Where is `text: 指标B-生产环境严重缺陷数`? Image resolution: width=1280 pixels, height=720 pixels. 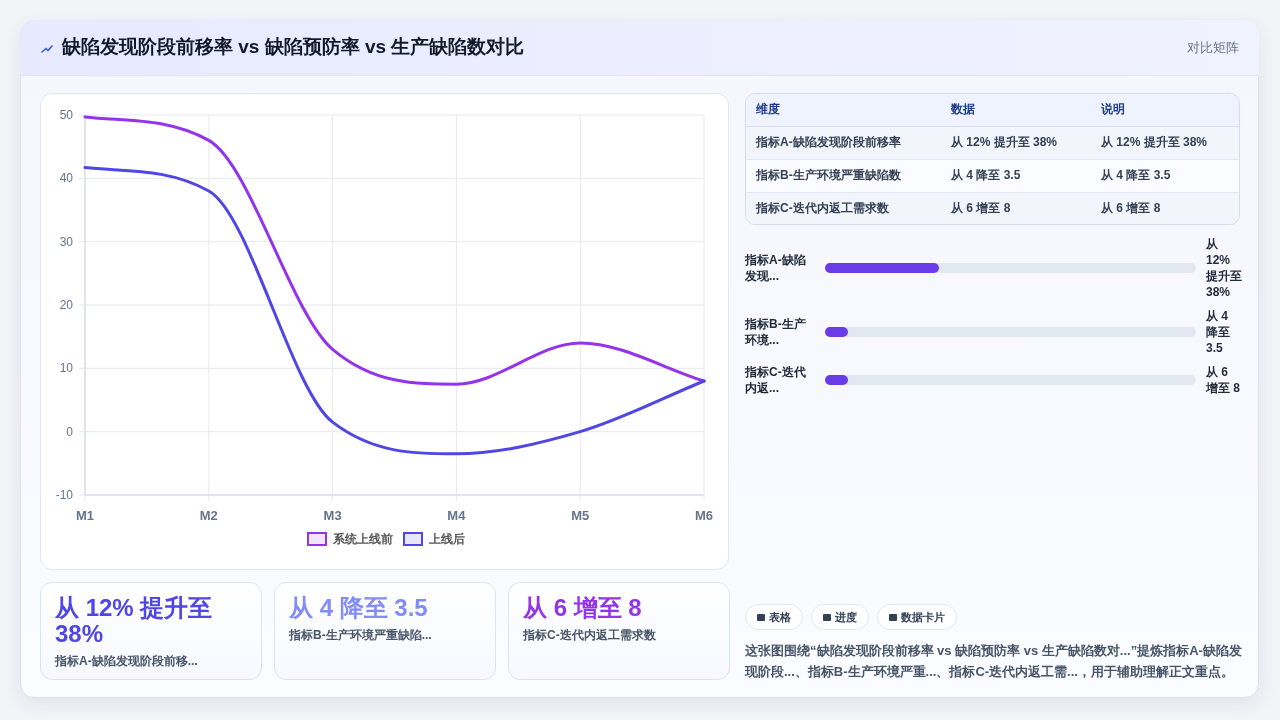
text: 指标B-生产环境严重缺陷数 is located at coordinates (843, 175).